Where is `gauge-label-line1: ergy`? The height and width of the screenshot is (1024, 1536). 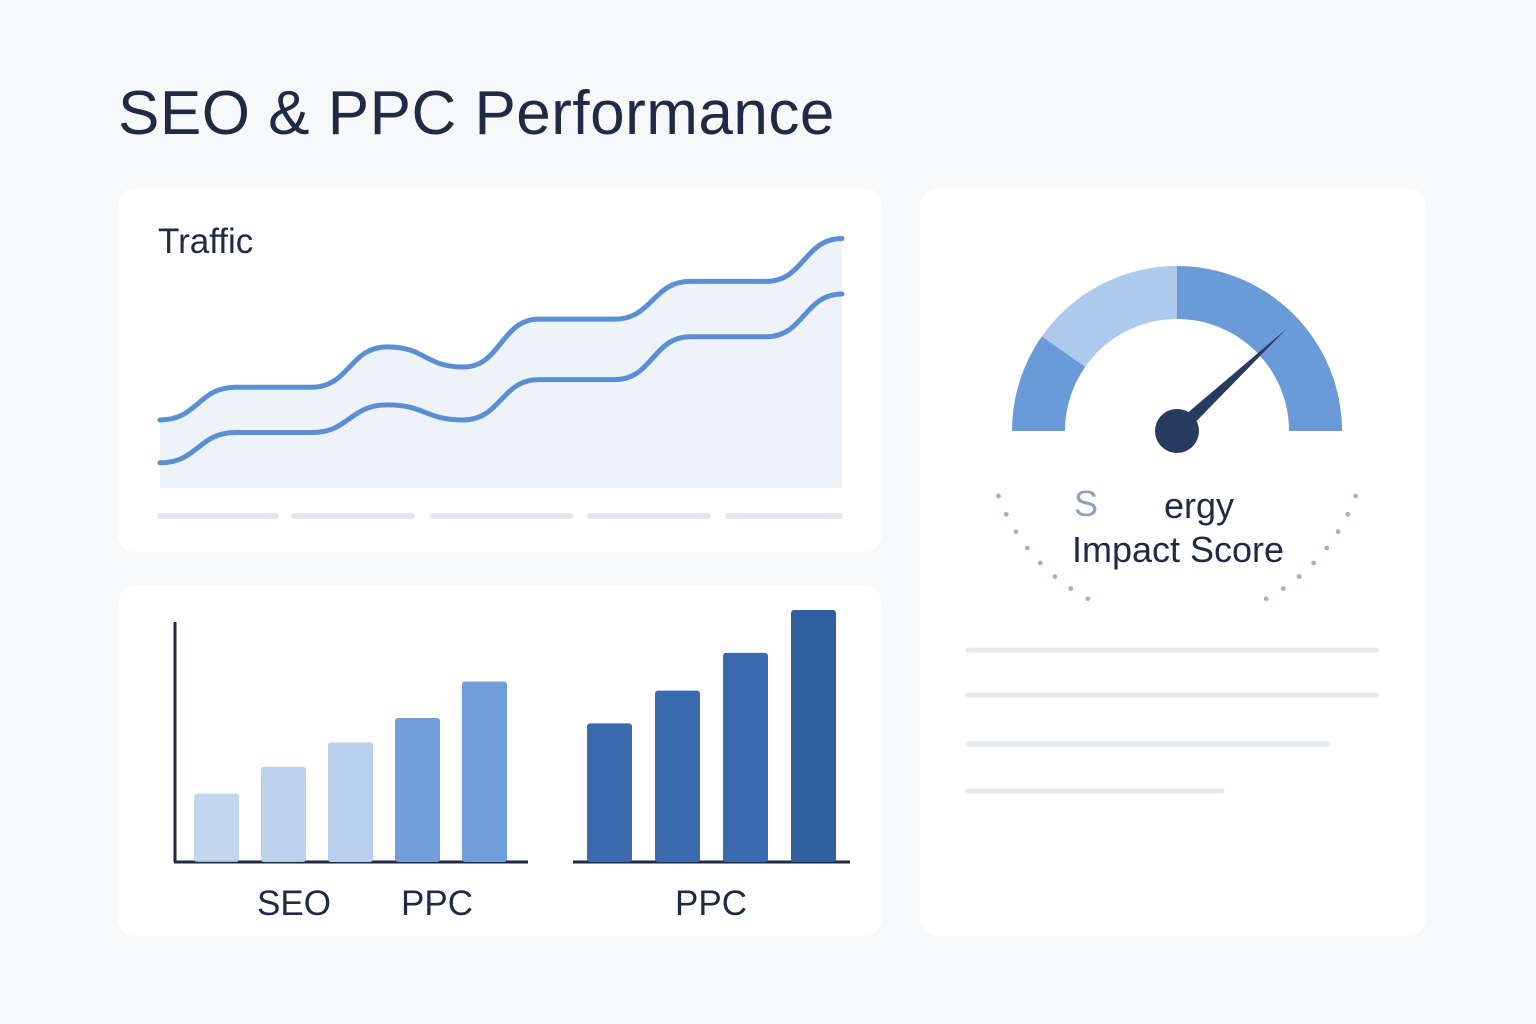 gauge-label-line1: ergy is located at coordinates (1199, 505).